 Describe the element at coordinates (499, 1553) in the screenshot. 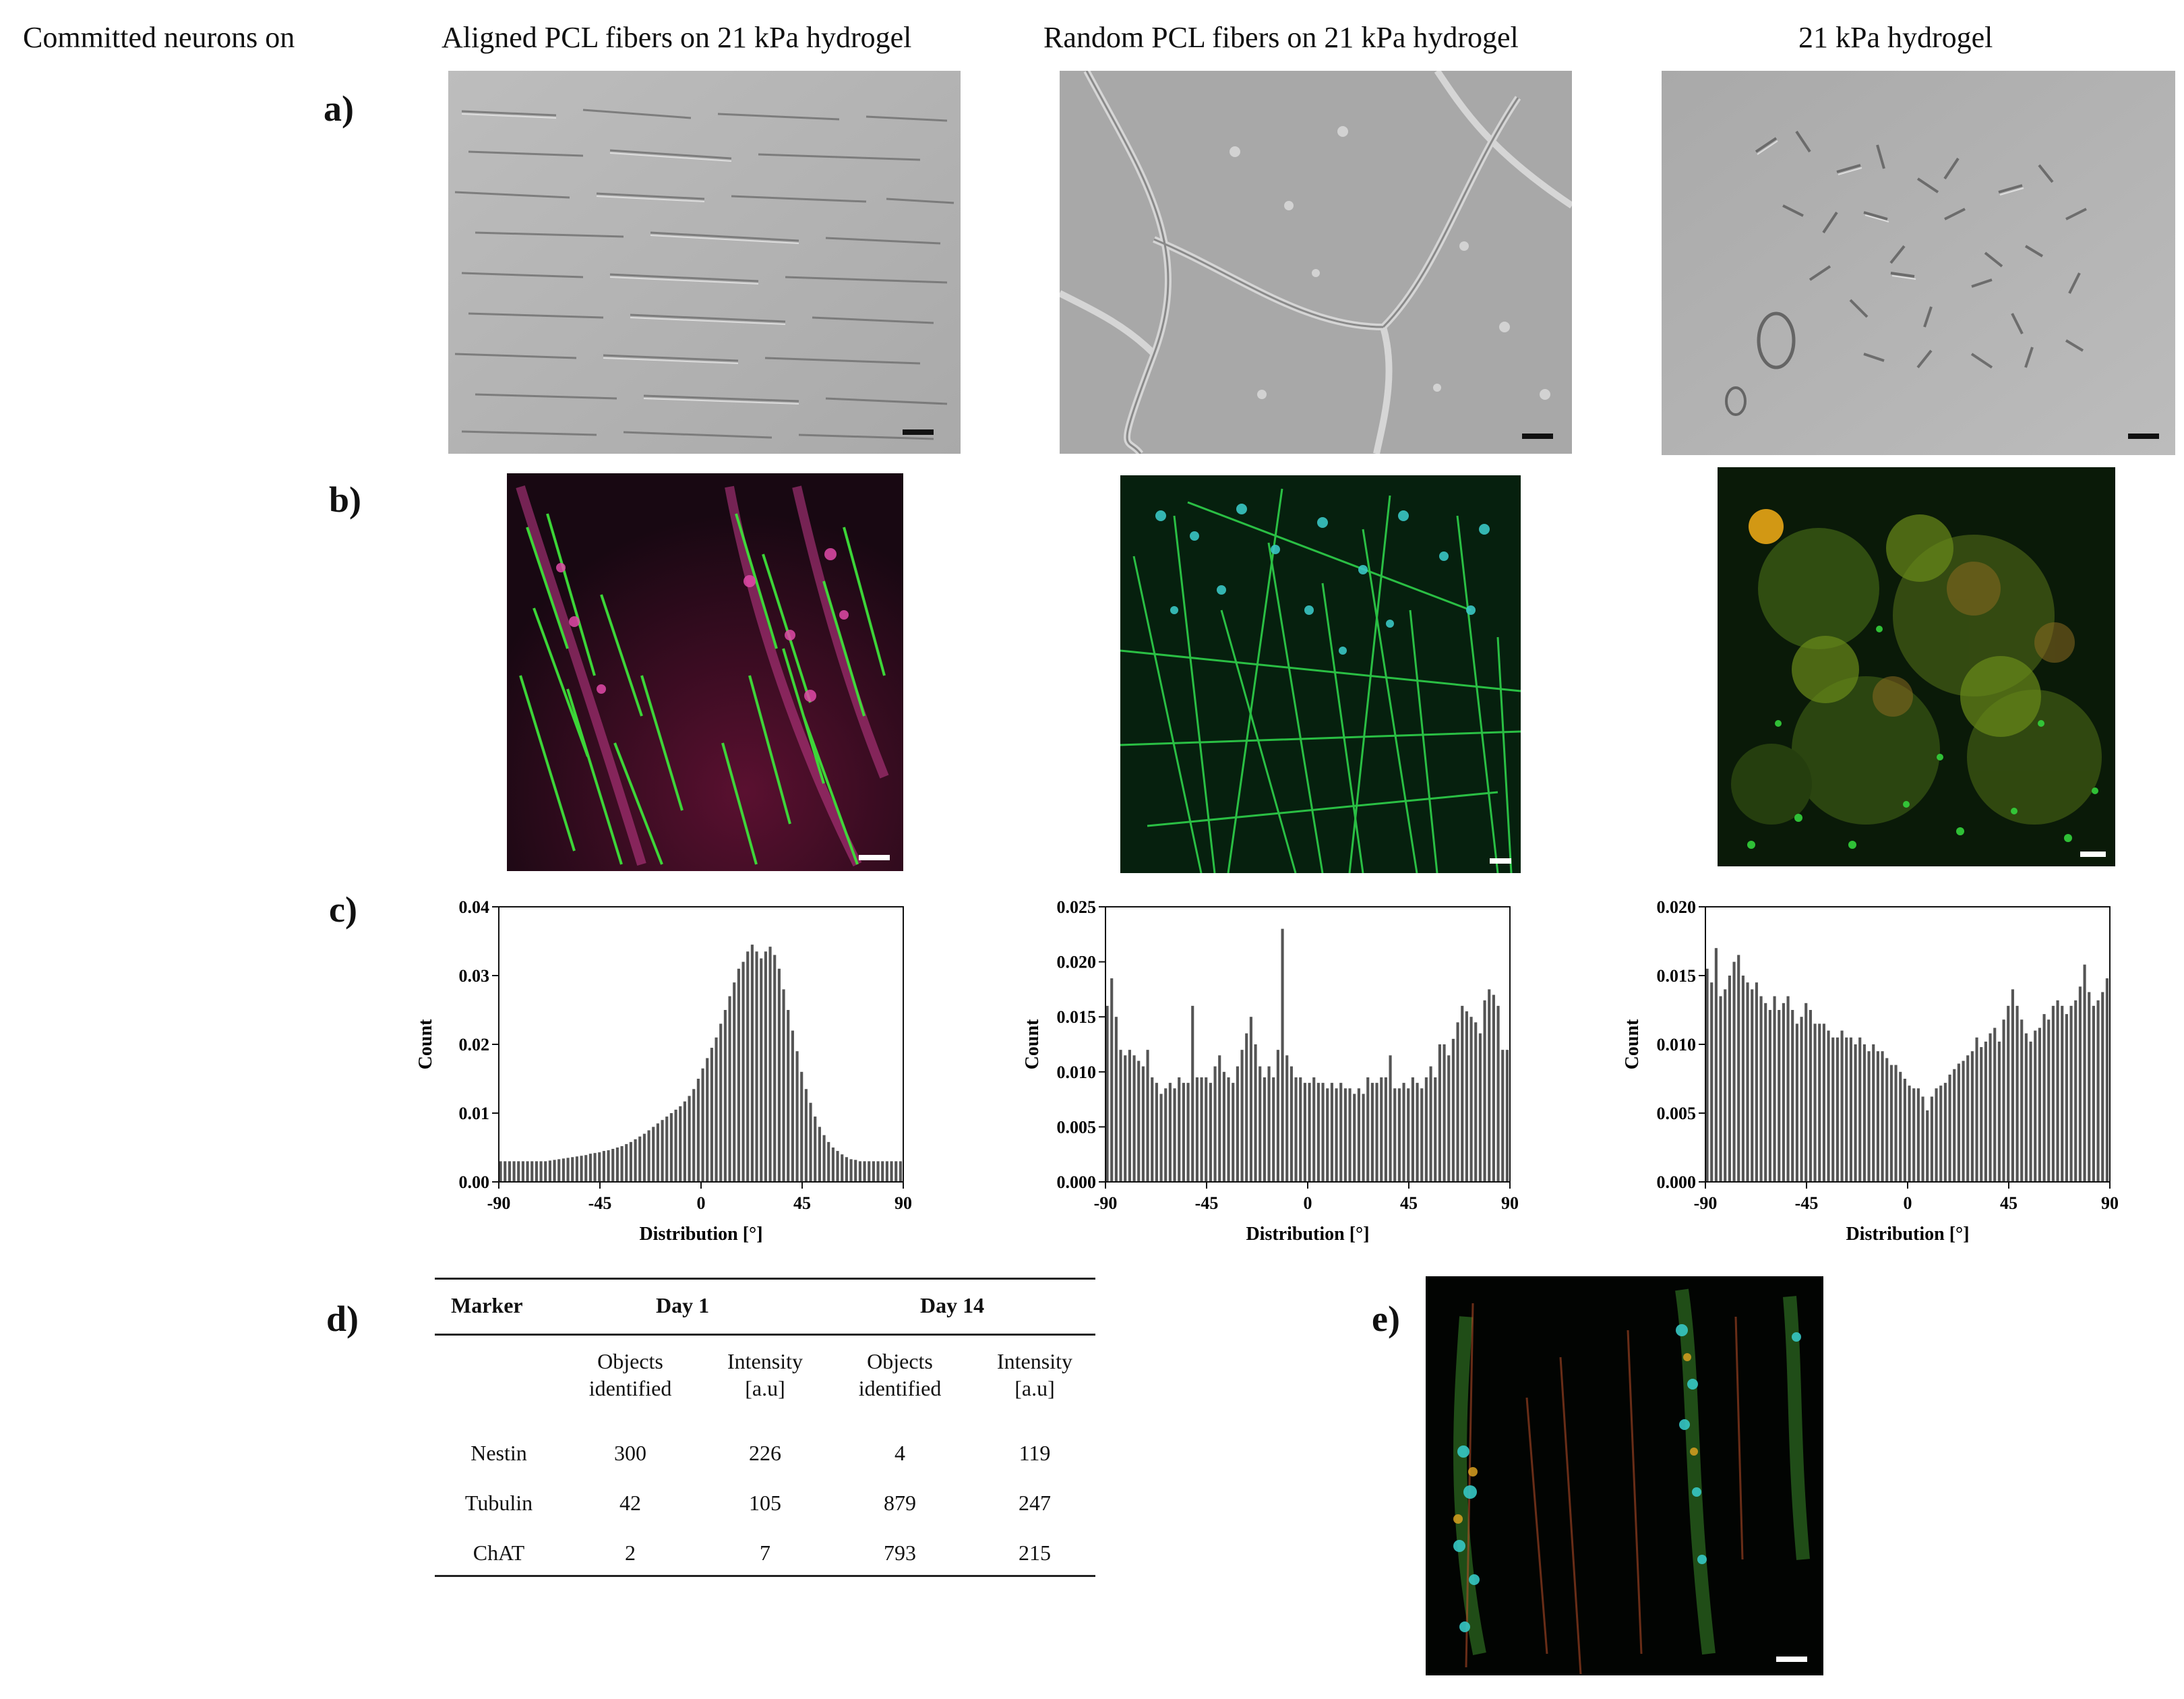

I see `cell-marker: ChAT` at that location.